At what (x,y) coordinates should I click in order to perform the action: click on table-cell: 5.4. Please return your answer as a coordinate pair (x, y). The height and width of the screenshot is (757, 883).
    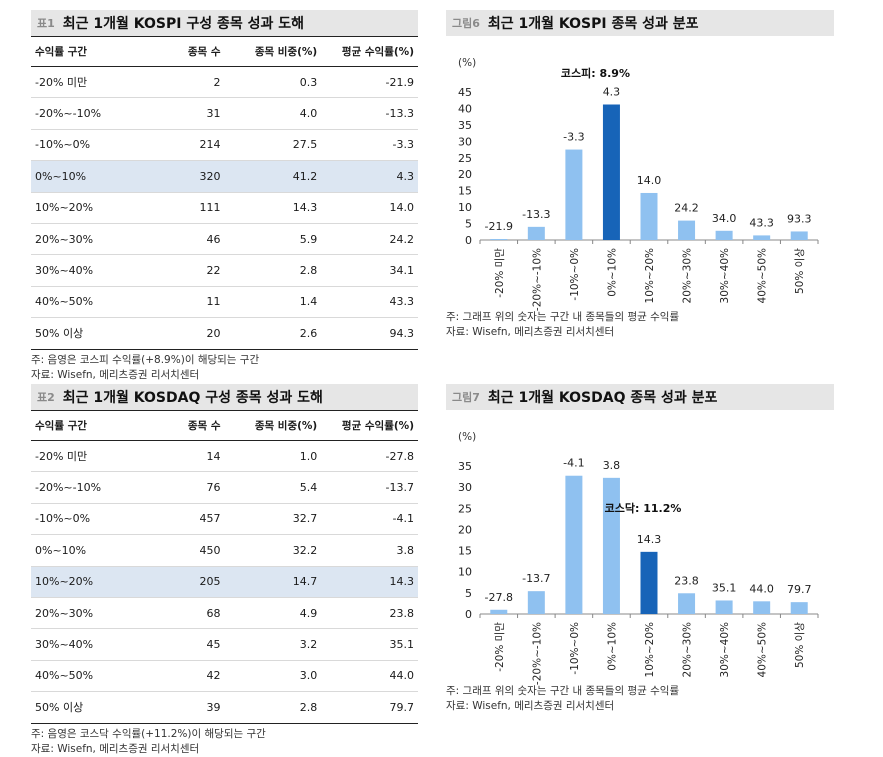
    Looking at the image, I should click on (273, 487).